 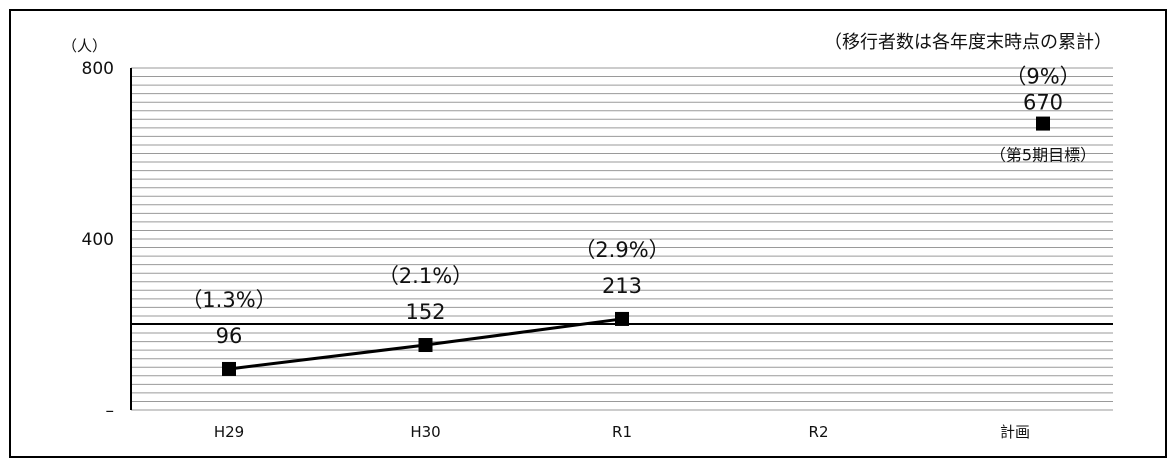 What do you see at coordinates (229, 336) in the screenshot?
I see `data-value-label: 96` at bounding box center [229, 336].